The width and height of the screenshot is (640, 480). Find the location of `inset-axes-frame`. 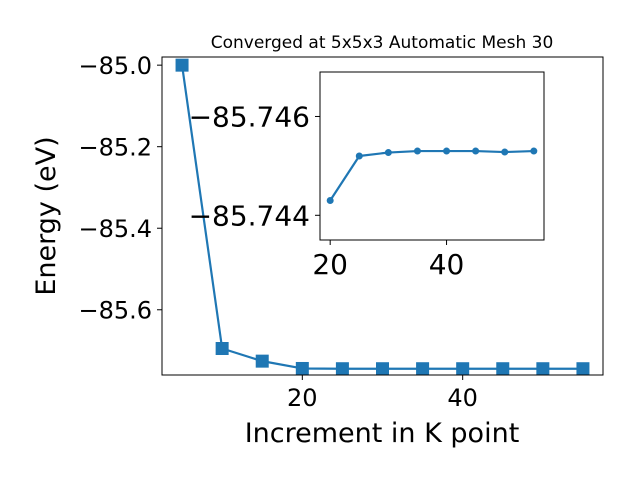

inset-axes-frame is located at coordinates (432, 156).